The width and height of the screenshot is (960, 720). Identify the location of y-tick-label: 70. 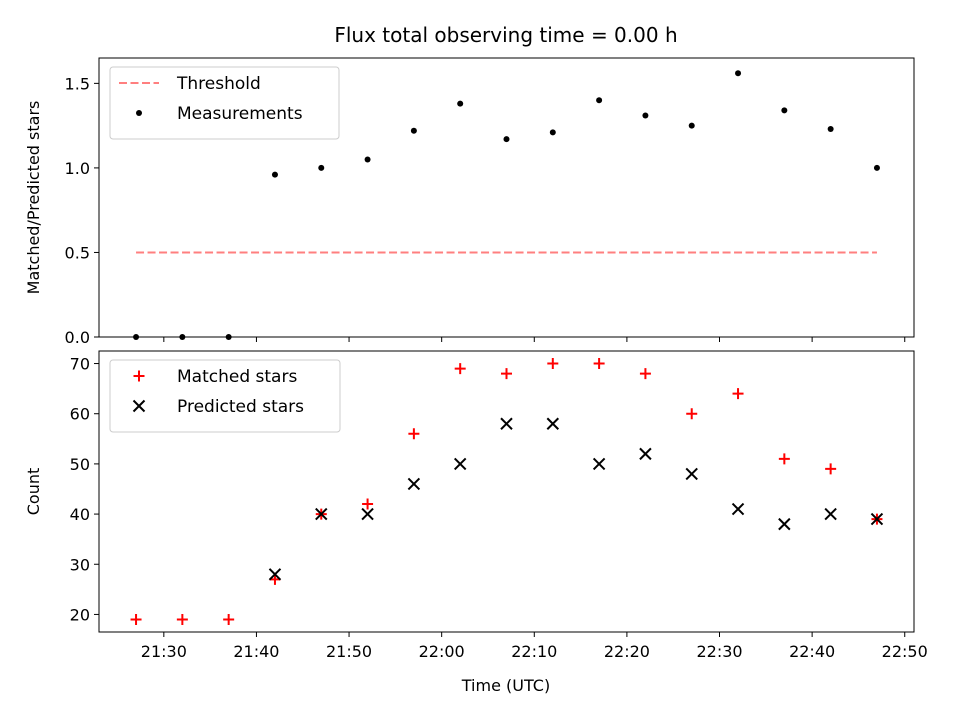
(80, 364).